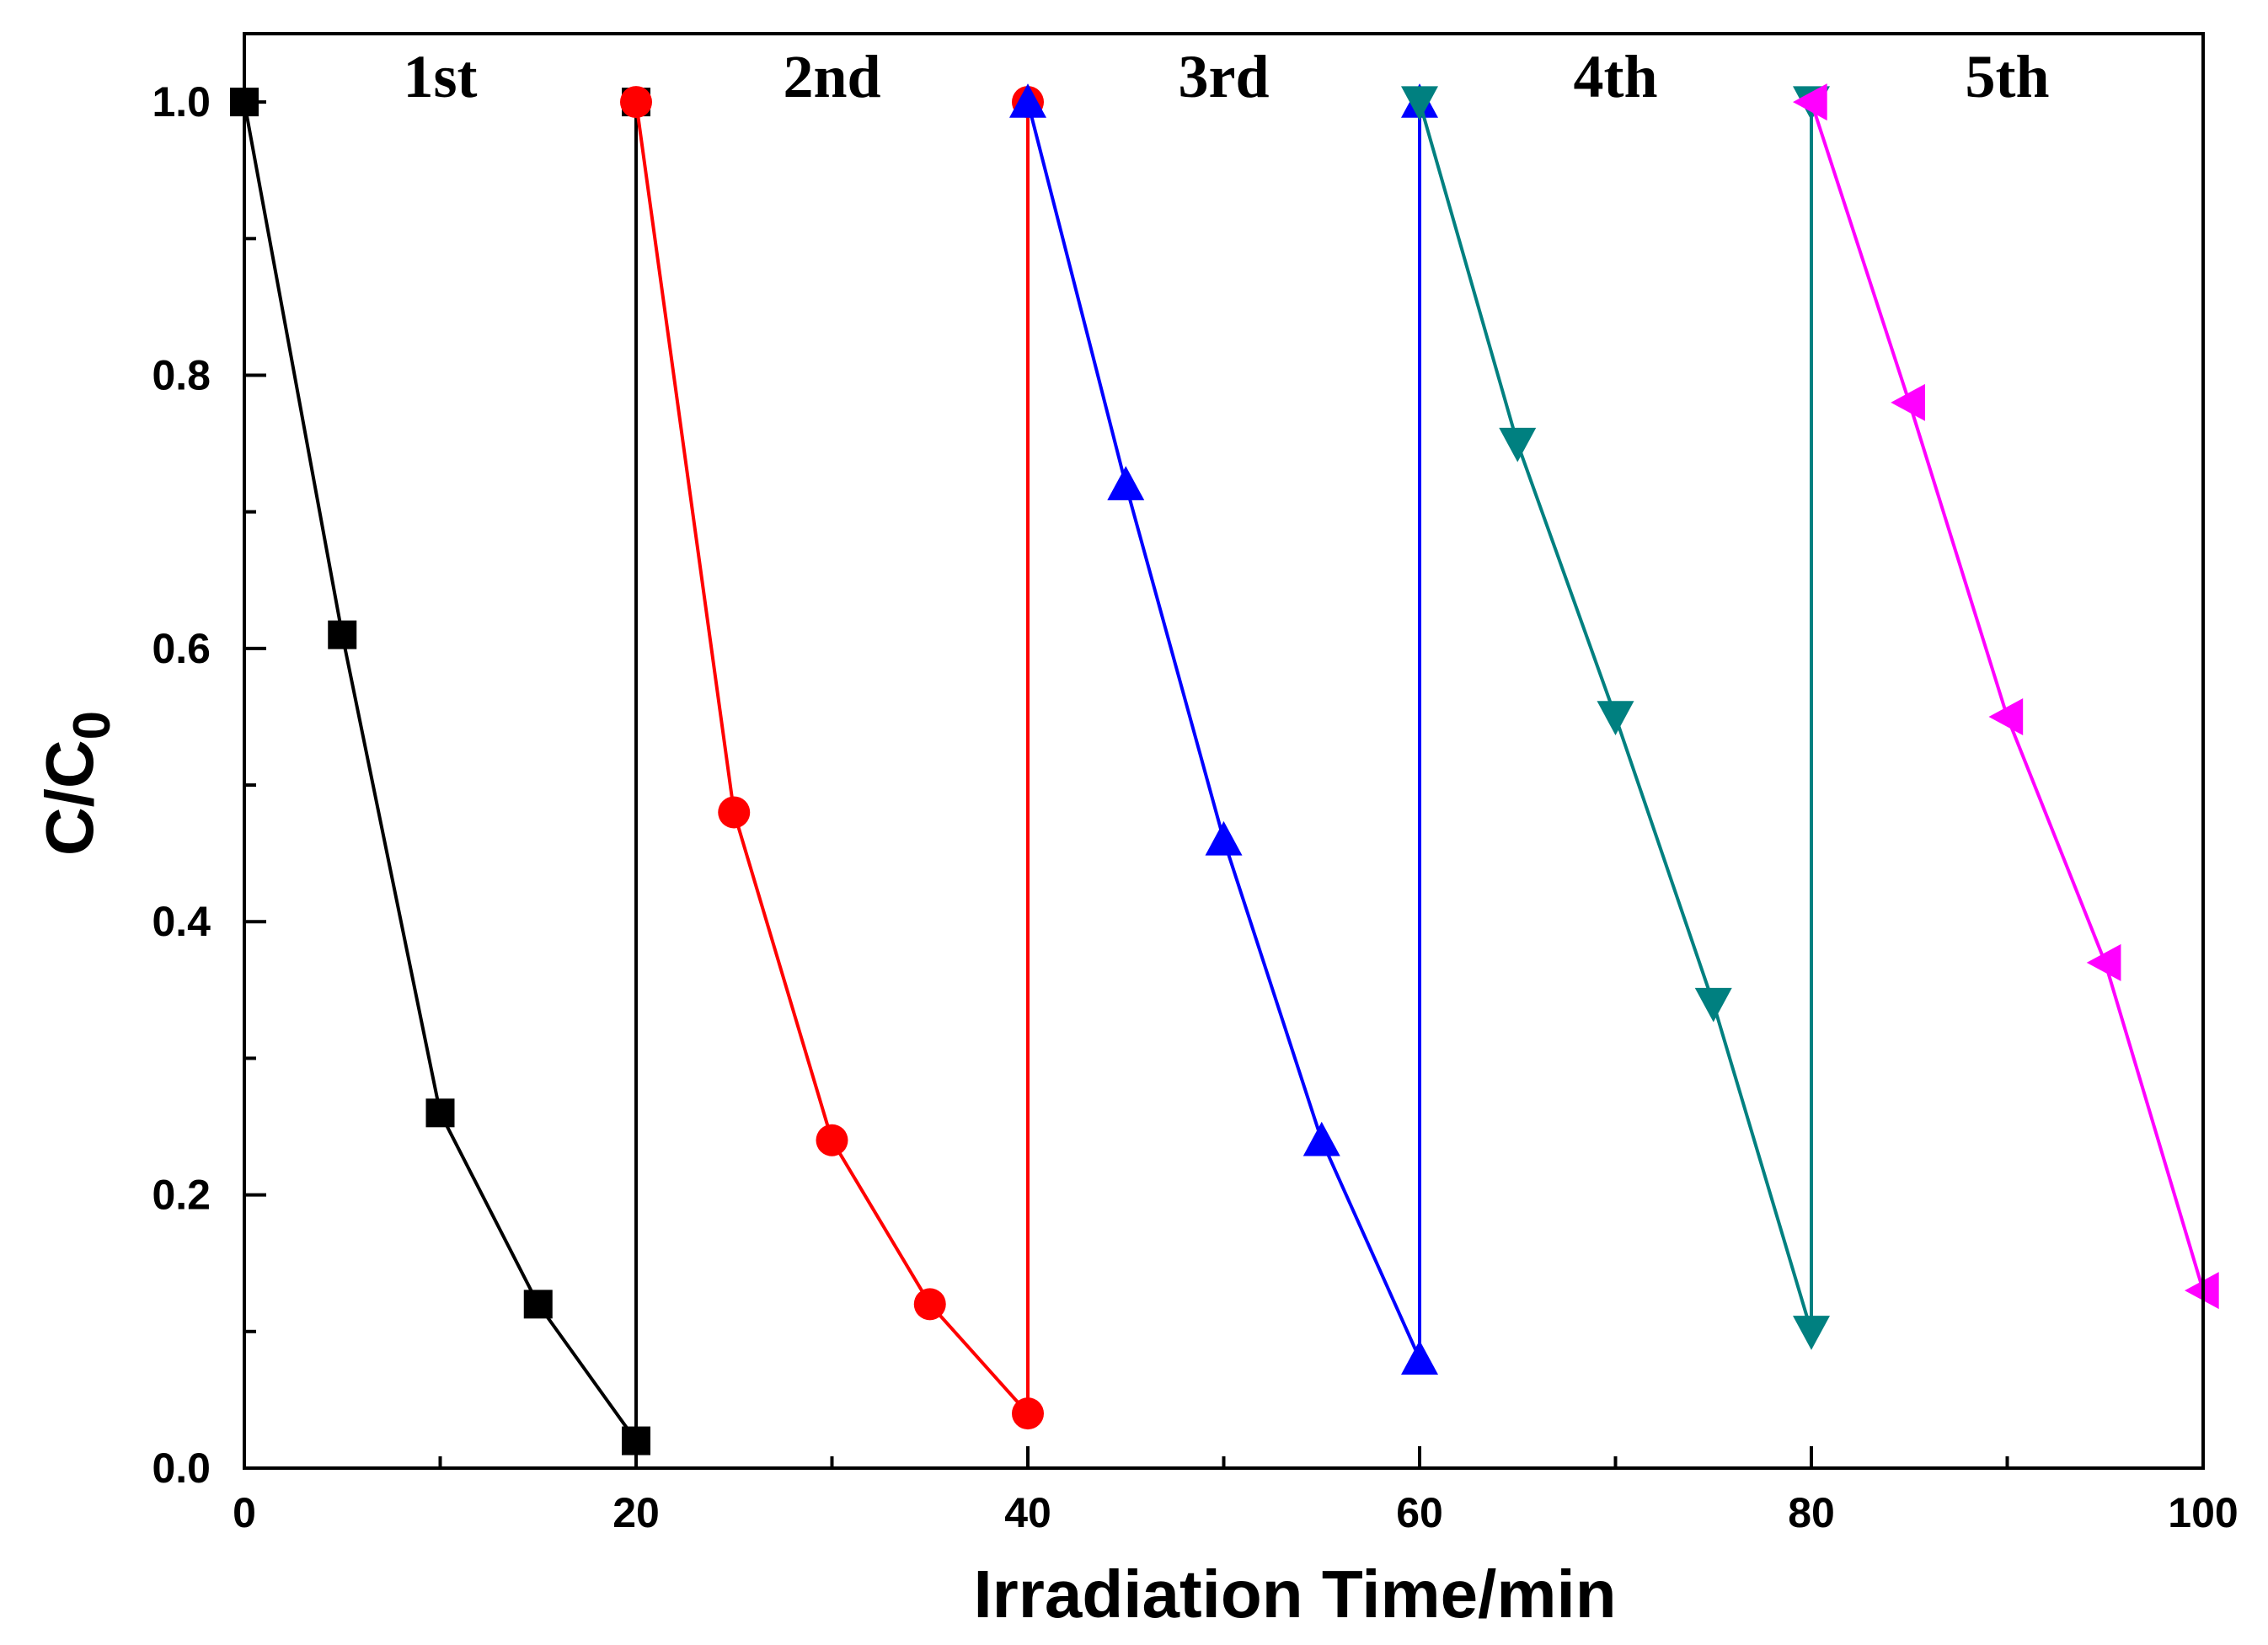 This screenshot has width=2268, height=1645. I want to click on y-tick-label: 0.8, so click(181, 374).